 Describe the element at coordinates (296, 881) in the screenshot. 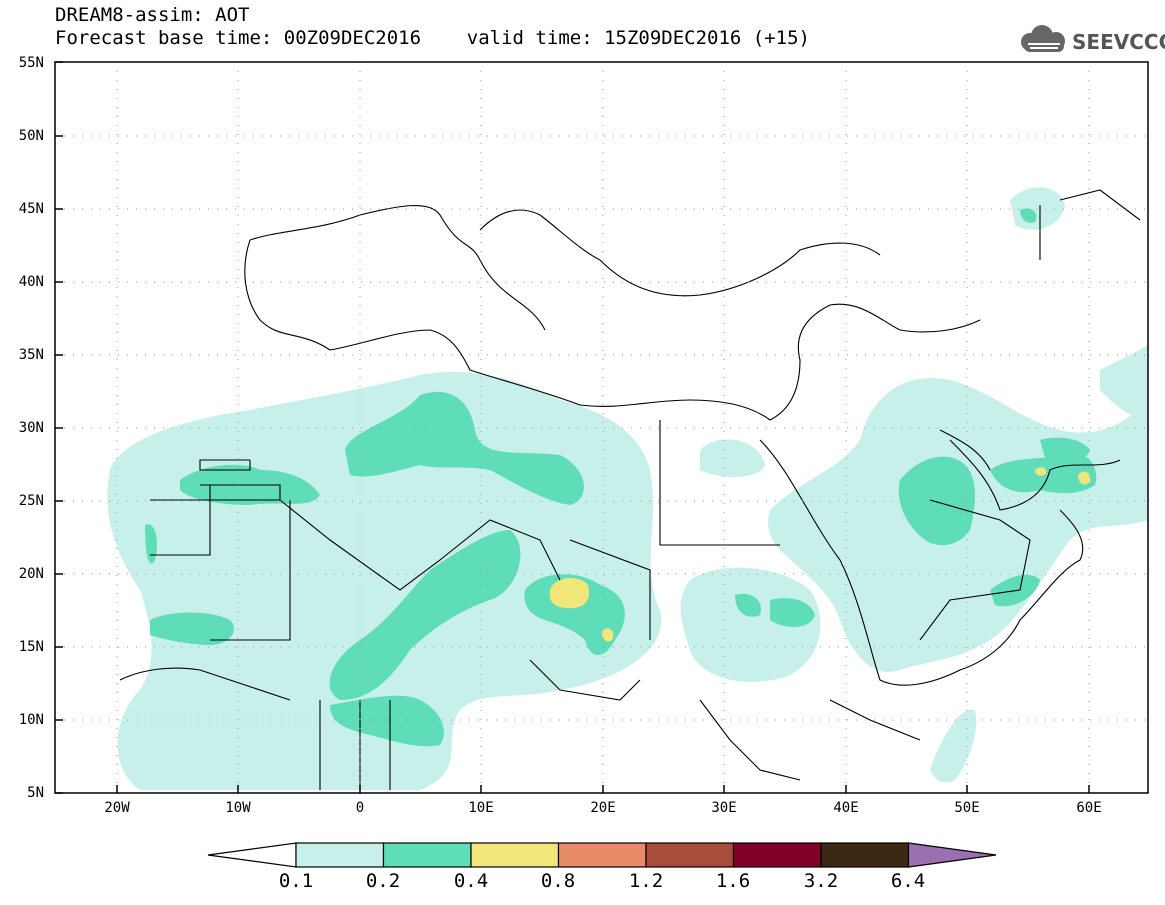

I see `colorbar-label: 0.1` at that location.